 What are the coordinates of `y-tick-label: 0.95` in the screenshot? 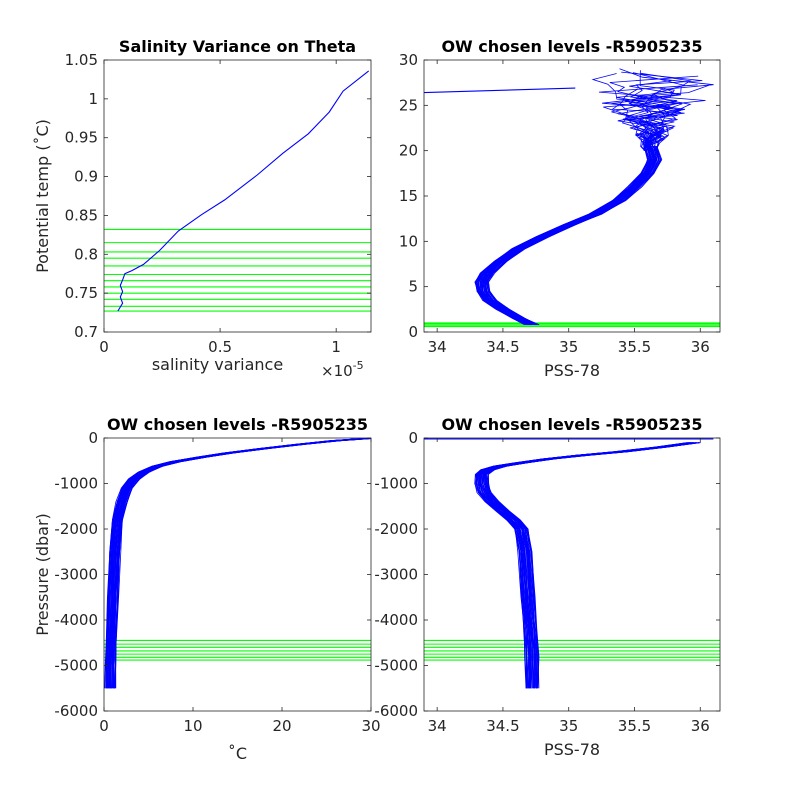 It's located at (81, 138).